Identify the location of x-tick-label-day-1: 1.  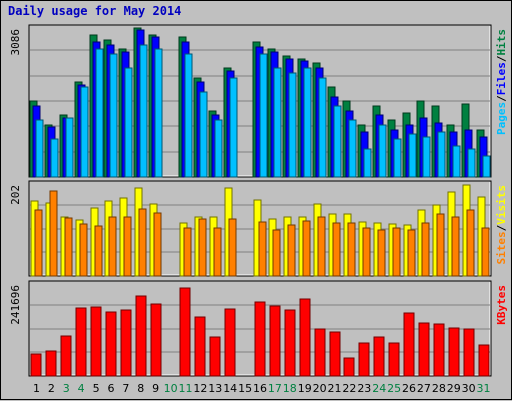
(36, 388).